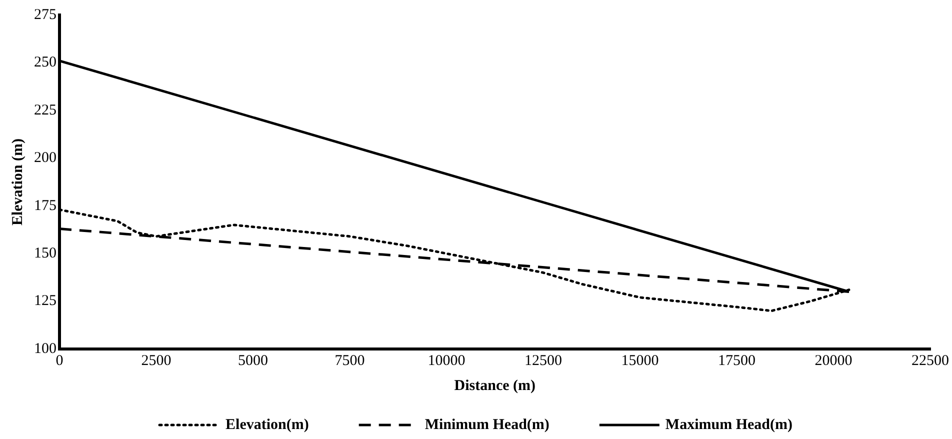  What do you see at coordinates (45, 110) in the screenshot?
I see `y-tick-label: 225` at bounding box center [45, 110].